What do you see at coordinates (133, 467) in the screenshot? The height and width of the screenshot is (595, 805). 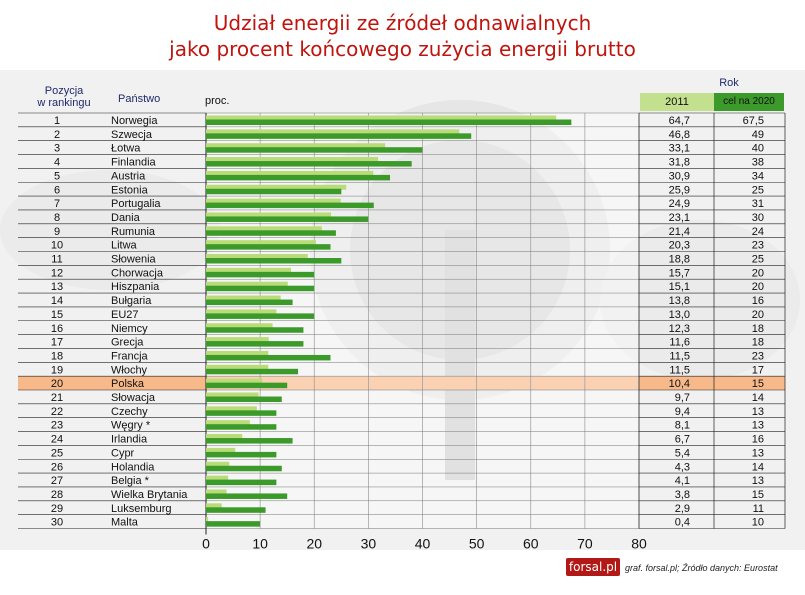 I see `country-label: Holandia` at bounding box center [133, 467].